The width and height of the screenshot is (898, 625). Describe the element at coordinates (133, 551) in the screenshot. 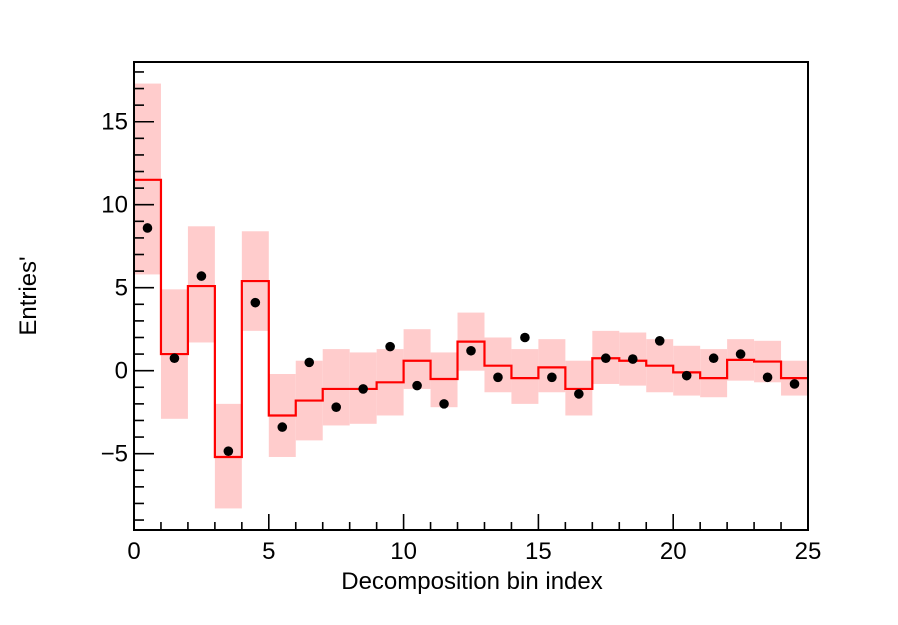

I see `x-tick-label-0: 0` at that location.